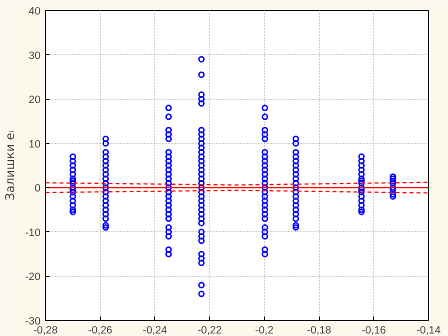 This screenshot has width=448, height=336. What do you see at coordinates (33, 277) in the screenshot?
I see `y-tick-label: -20` at bounding box center [33, 277].